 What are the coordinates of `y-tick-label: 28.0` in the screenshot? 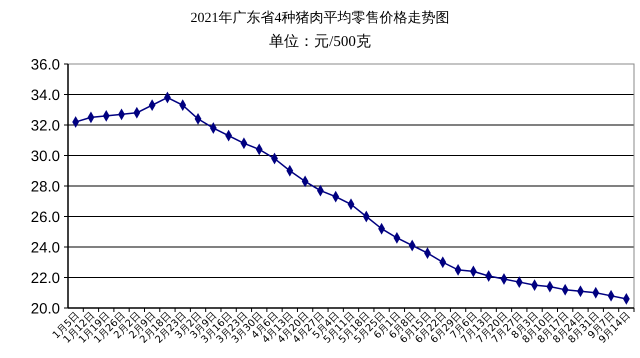 It's located at (45, 187).